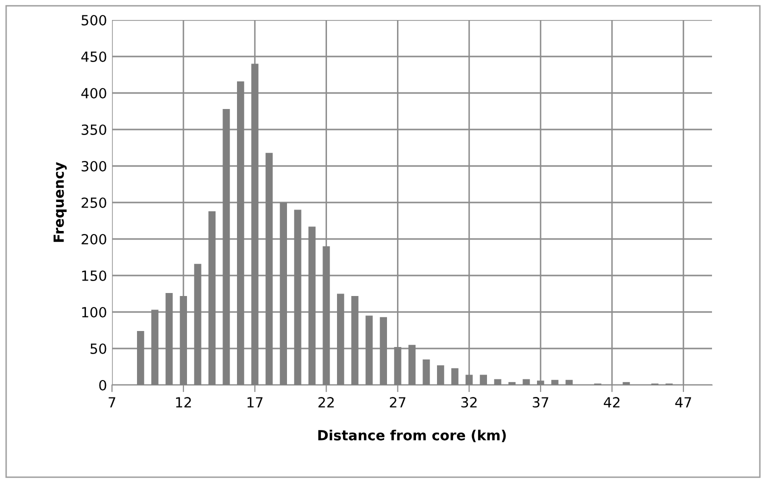  Describe the element at coordinates (183, 402) in the screenshot. I see `x-tick-label: 12` at that location.